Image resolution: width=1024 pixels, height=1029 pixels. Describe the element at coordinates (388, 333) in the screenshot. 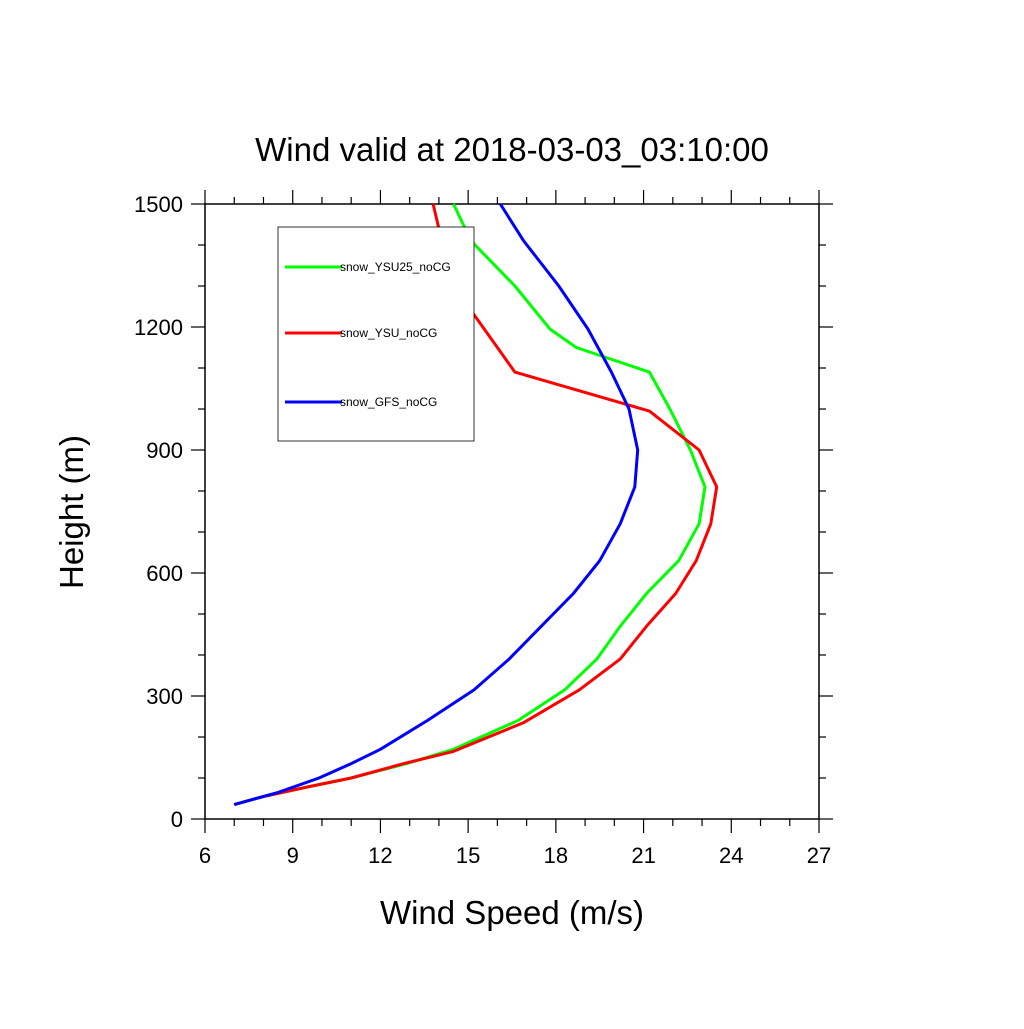

I see `legend-label: snow_YSU_noCG` at that location.